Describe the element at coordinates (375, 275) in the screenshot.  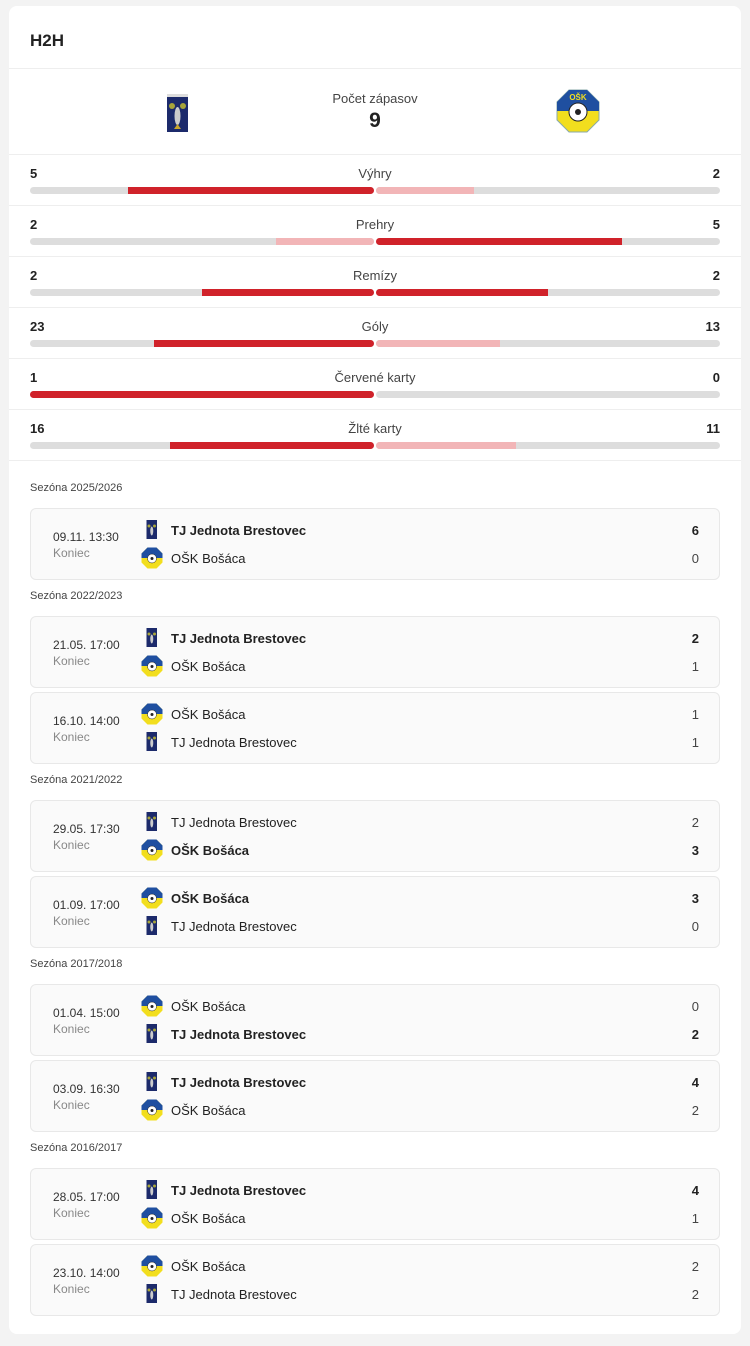
I see `stat-label: Remízy` at that location.